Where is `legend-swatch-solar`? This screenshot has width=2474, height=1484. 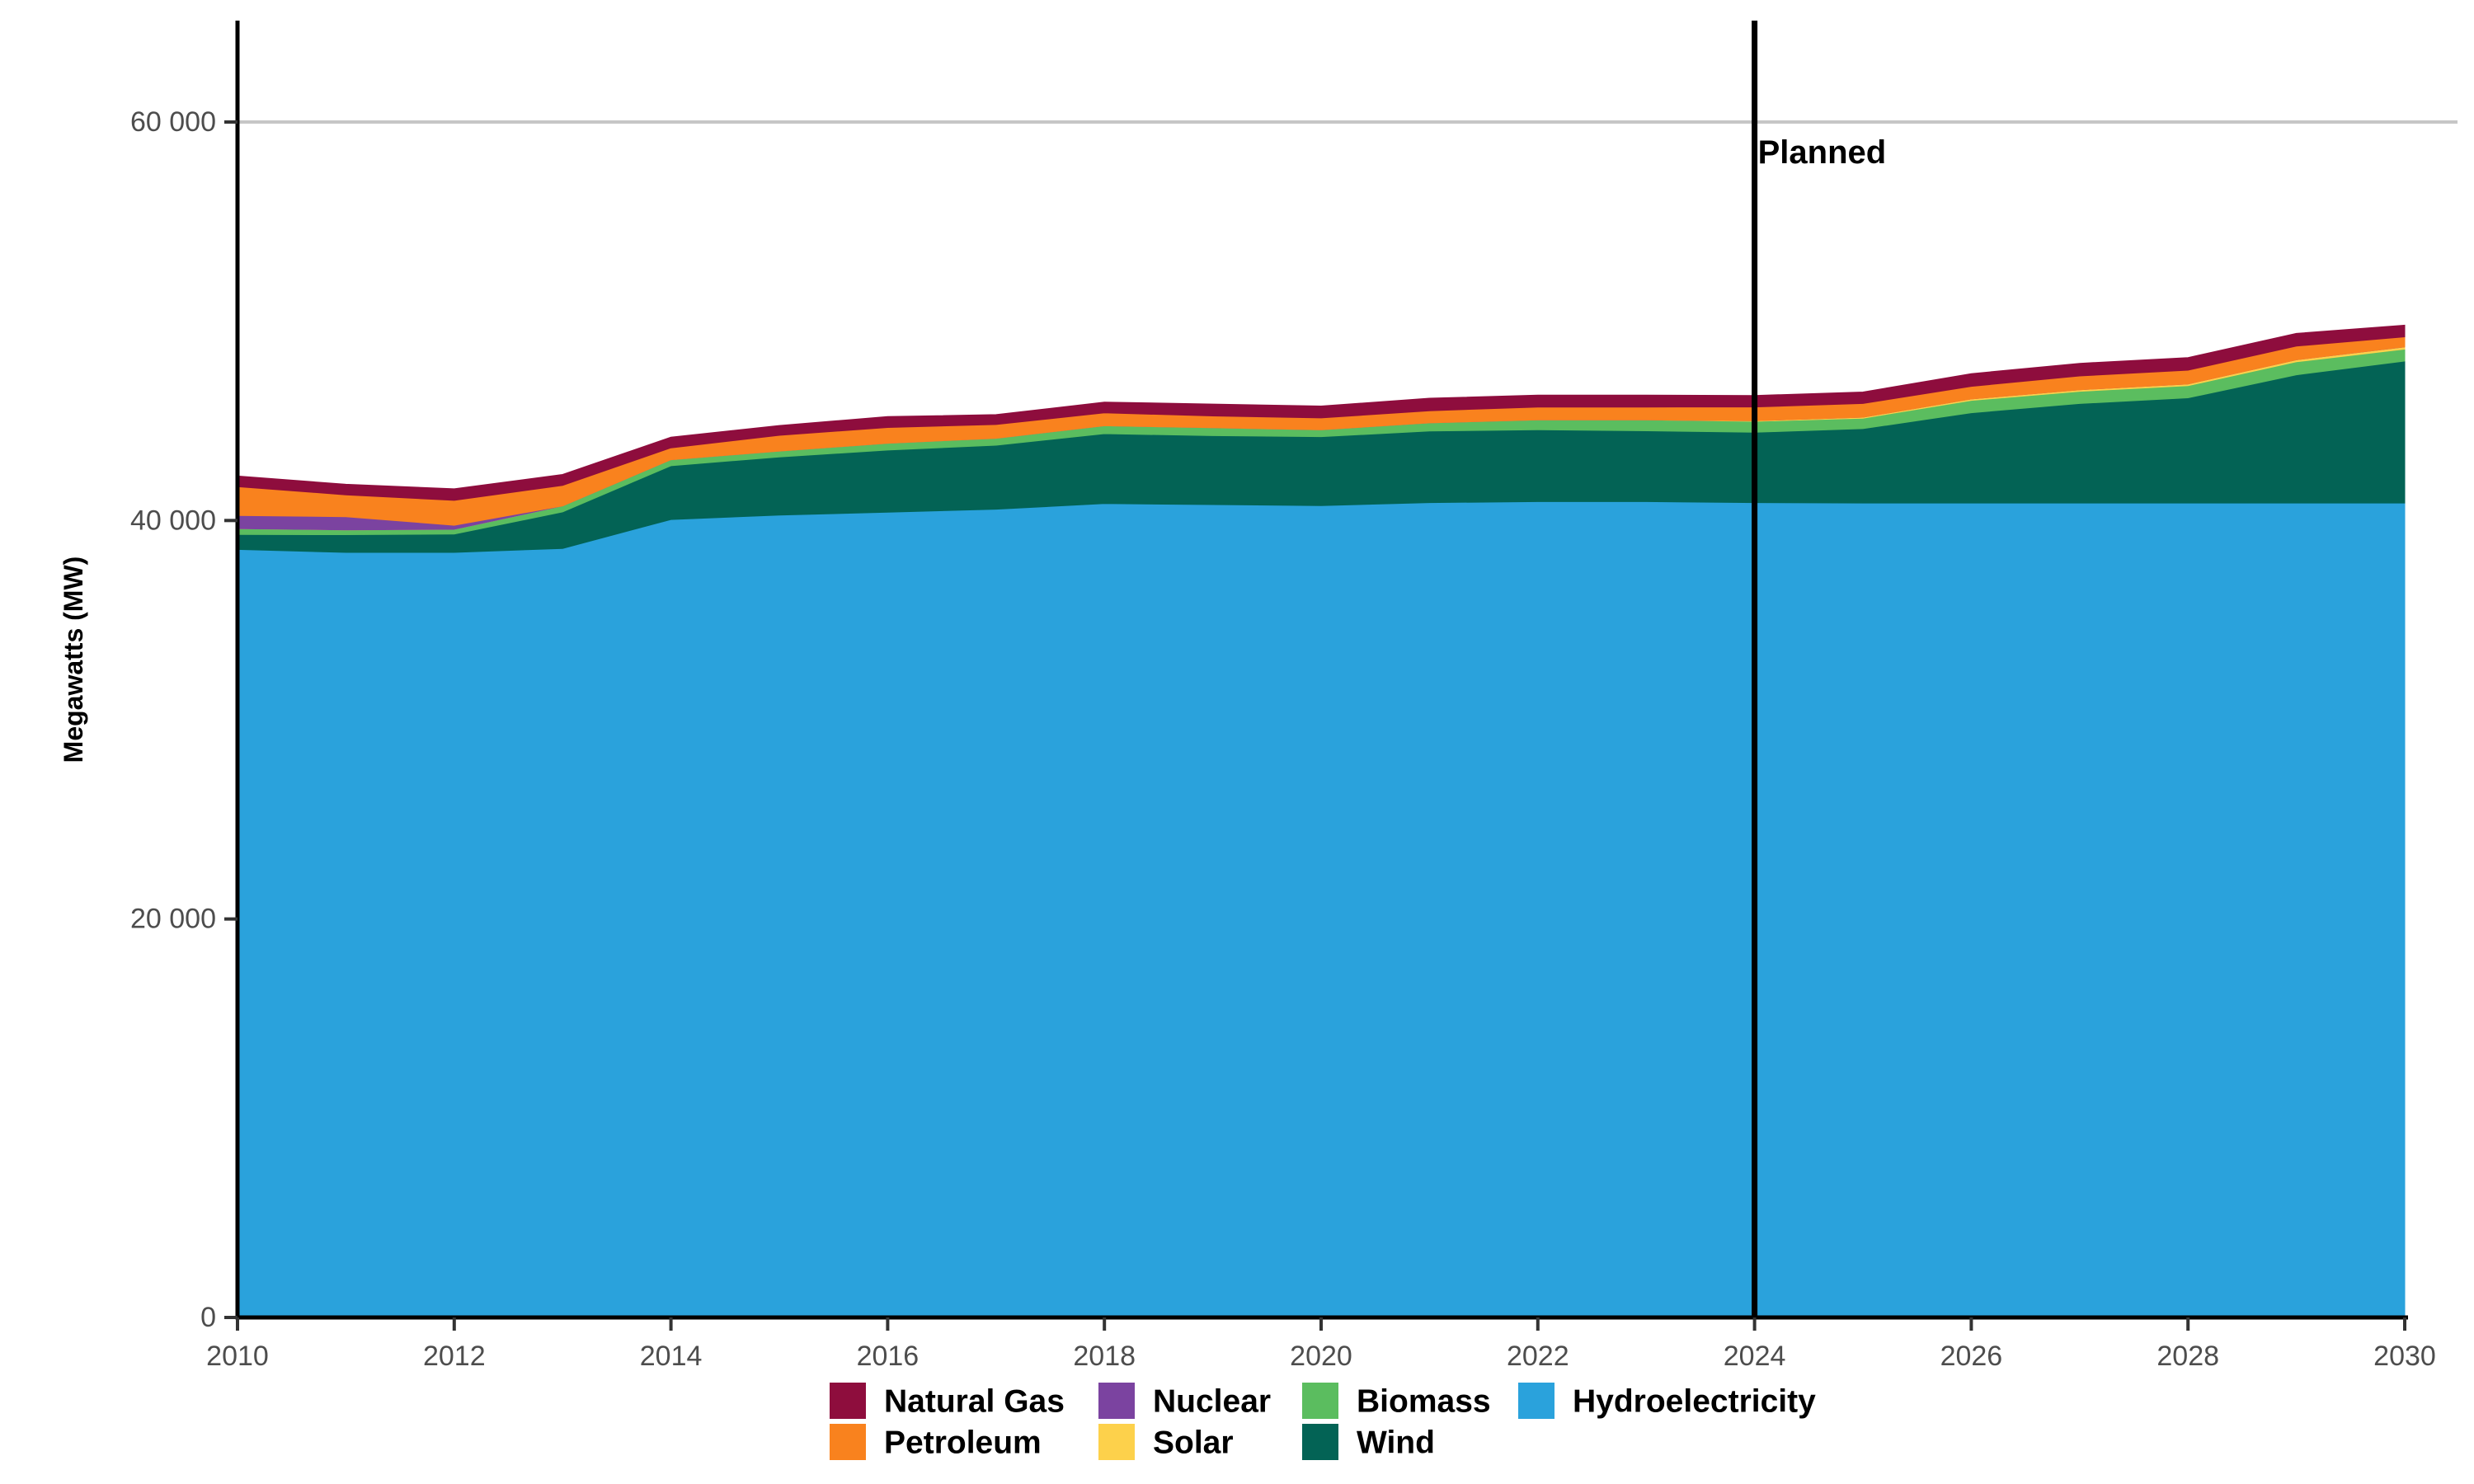
legend-swatch-solar is located at coordinates (1116, 1442).